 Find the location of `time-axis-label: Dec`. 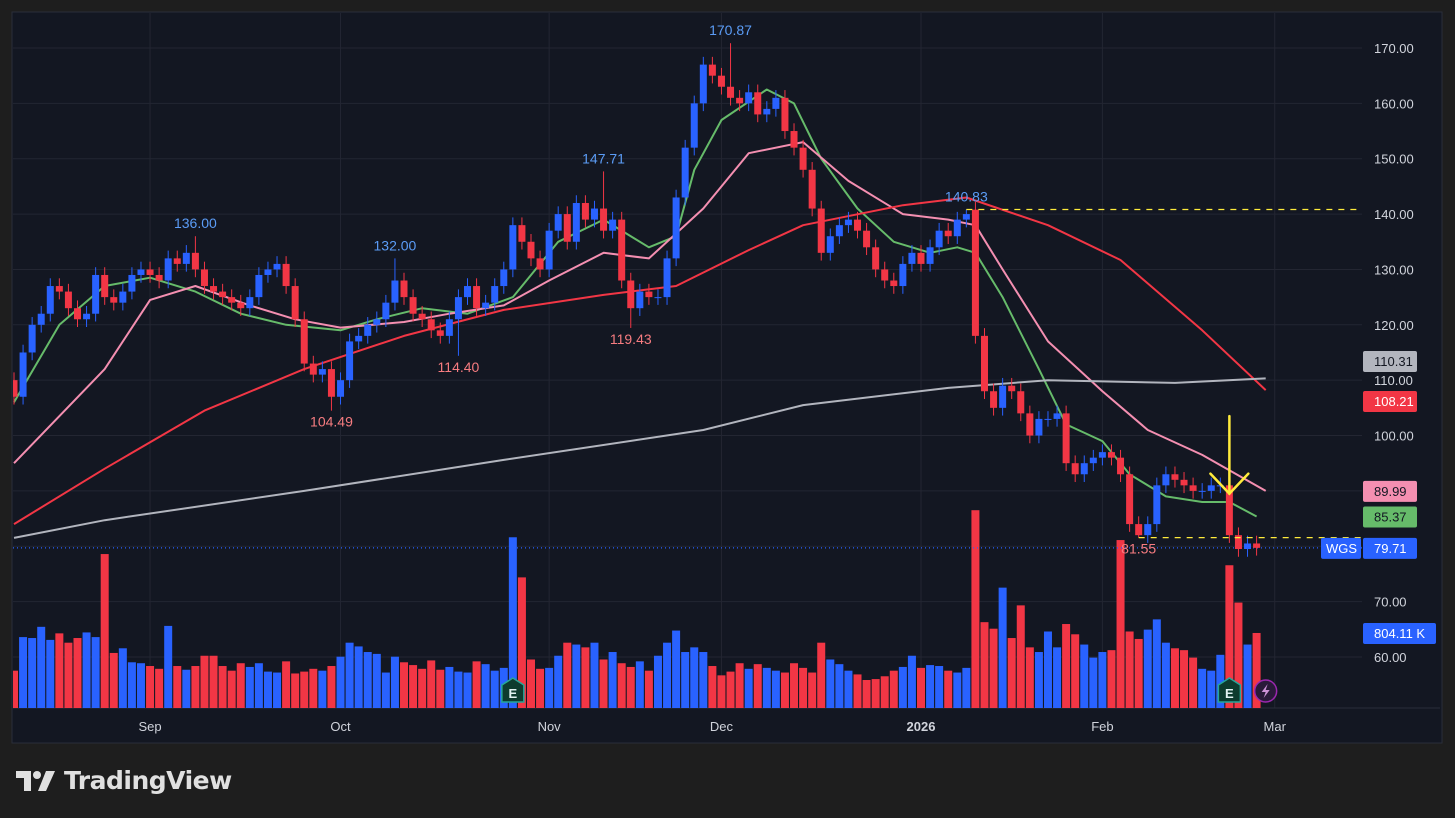

time-axis-label: Dec is located at coordinates (722, 726).